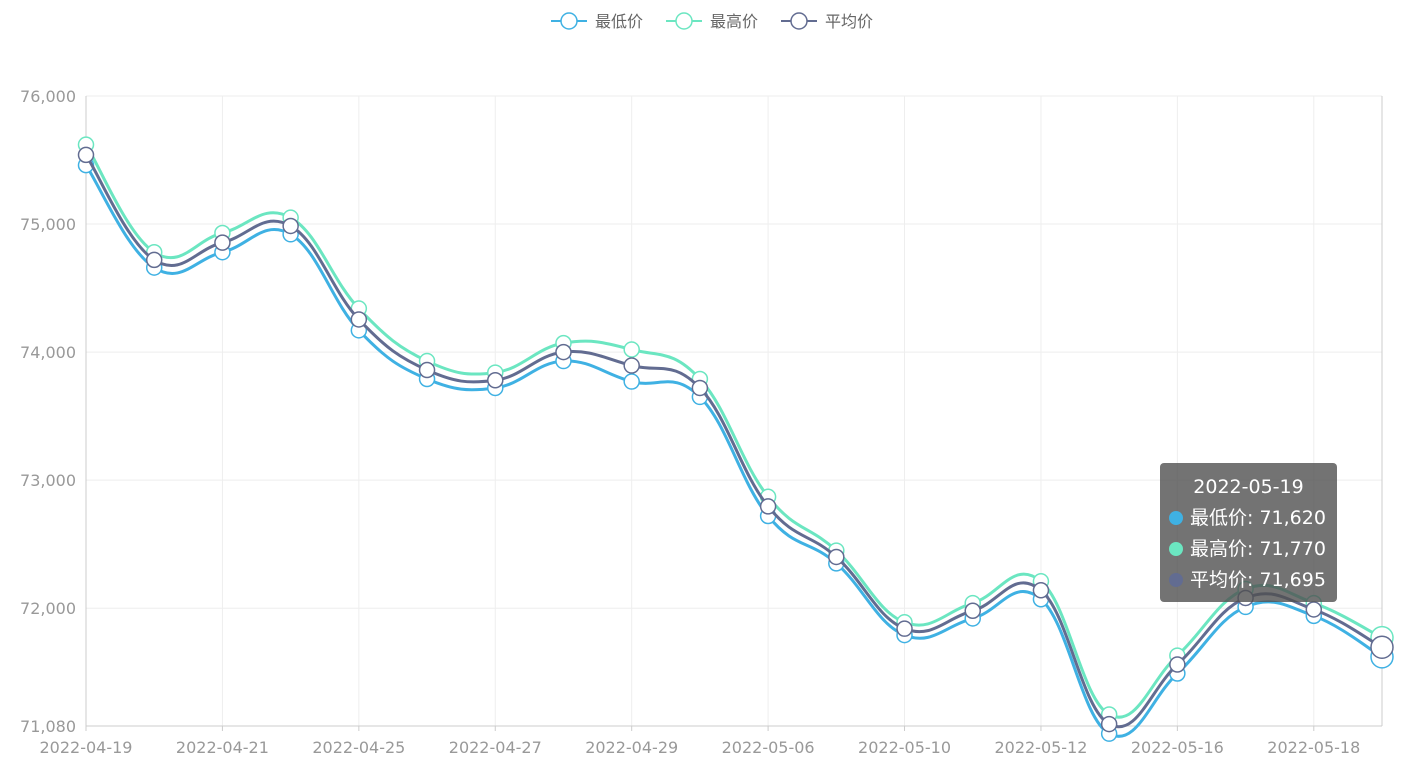 The width and height of the screenshot is (1415, 761). Describe the element at coordinates (1313, 747) in the screenshot. I see `x-tick-label: 2022-05-18` at that location.